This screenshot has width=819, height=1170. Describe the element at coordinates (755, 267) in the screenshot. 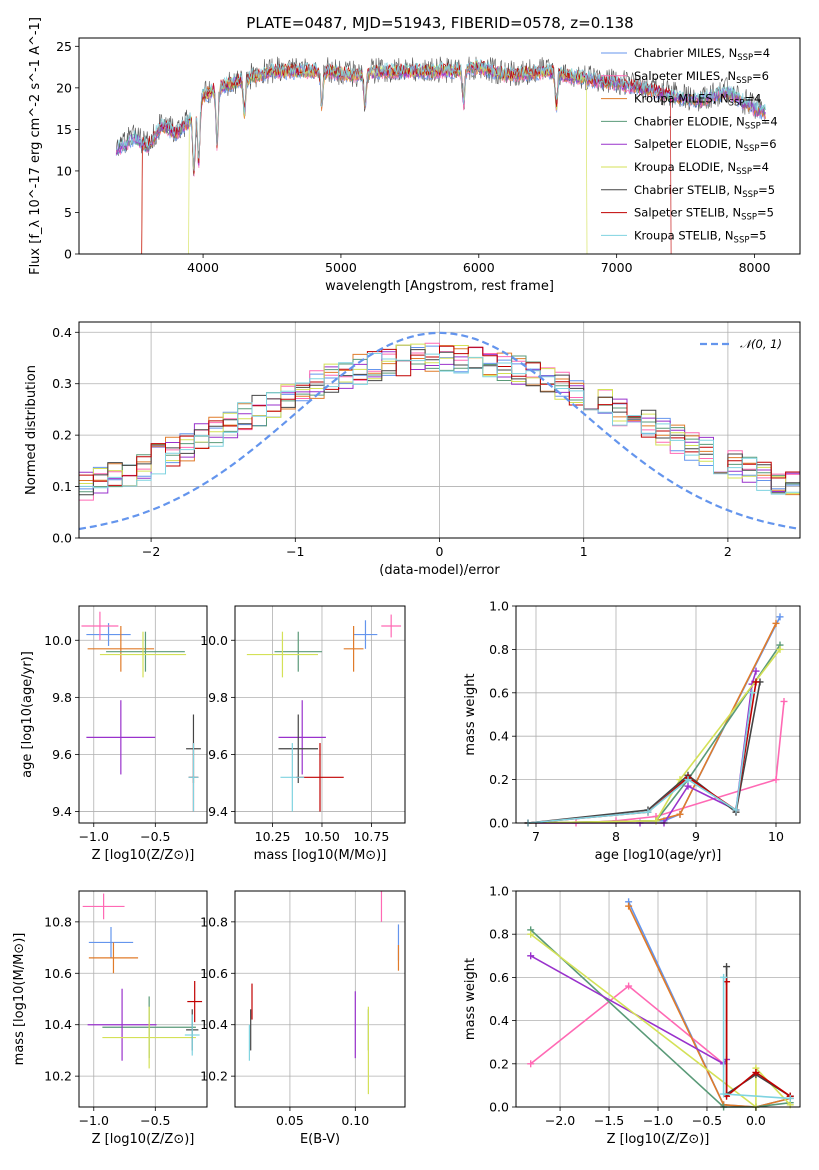

I see `x-tick-label: 8000` at that location.